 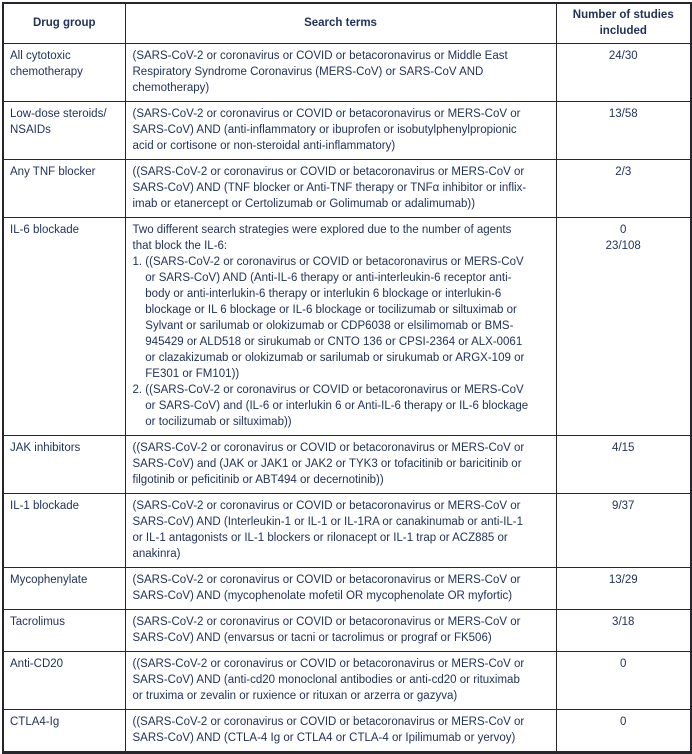 I want to click on drug-group-cell: Mycophenylate, so click(x=64, y=588).